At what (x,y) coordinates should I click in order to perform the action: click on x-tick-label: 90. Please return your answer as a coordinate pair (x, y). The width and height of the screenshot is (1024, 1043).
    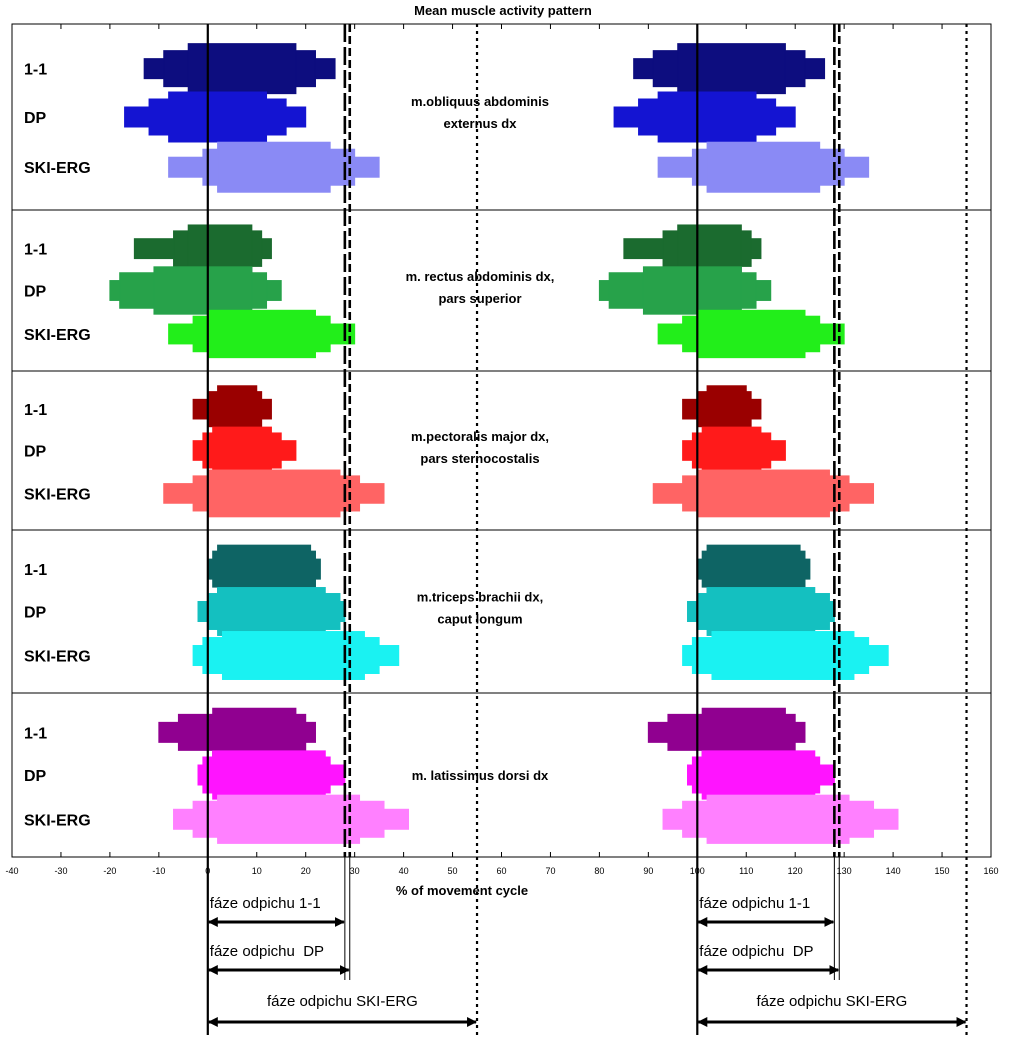
    Looking at the image, I should click on (648, 871).